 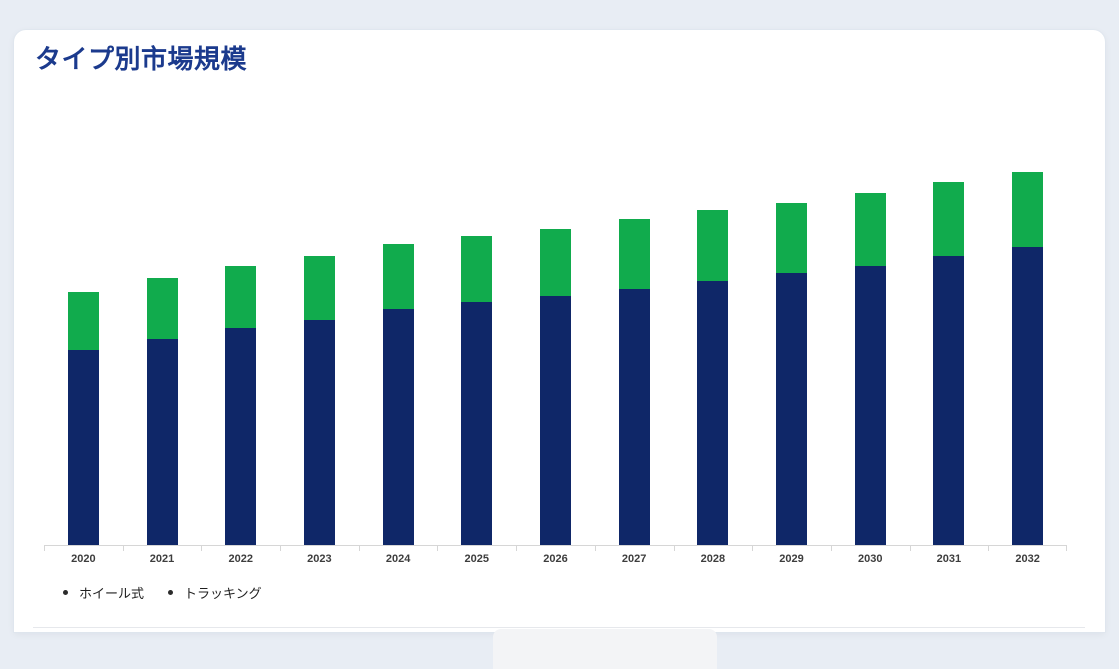 What do you see at coordinates (870, 559) in the screenshot?
I see `x-axis-label: 2030` at bounding box center [870, 559].